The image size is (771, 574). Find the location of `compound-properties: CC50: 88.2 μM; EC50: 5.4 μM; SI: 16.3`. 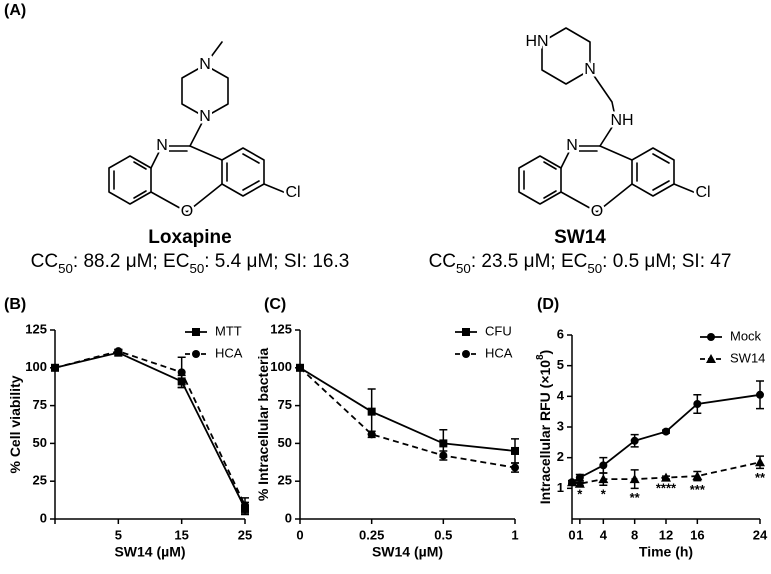

compound-properties: CC50: 88.2 μM; EC50: 5.4 μM; SI: 16.3 is located at coordinates (190, 263).